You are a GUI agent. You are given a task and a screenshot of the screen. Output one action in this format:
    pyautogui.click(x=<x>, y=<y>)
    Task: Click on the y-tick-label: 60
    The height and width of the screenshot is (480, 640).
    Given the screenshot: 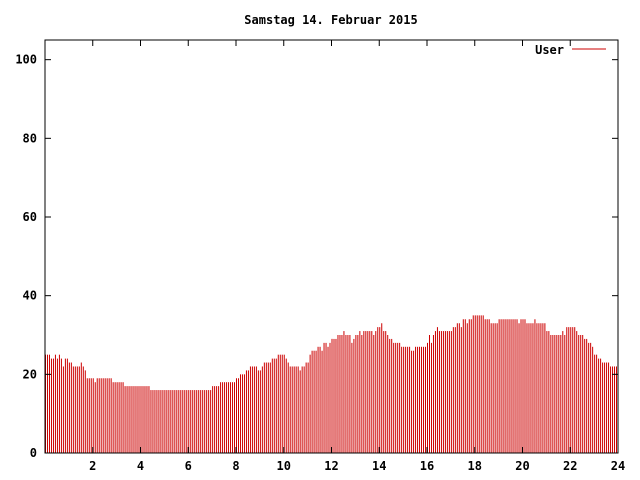 What is the action you would take?
    pyautogui.click(x=30, y=217)
    